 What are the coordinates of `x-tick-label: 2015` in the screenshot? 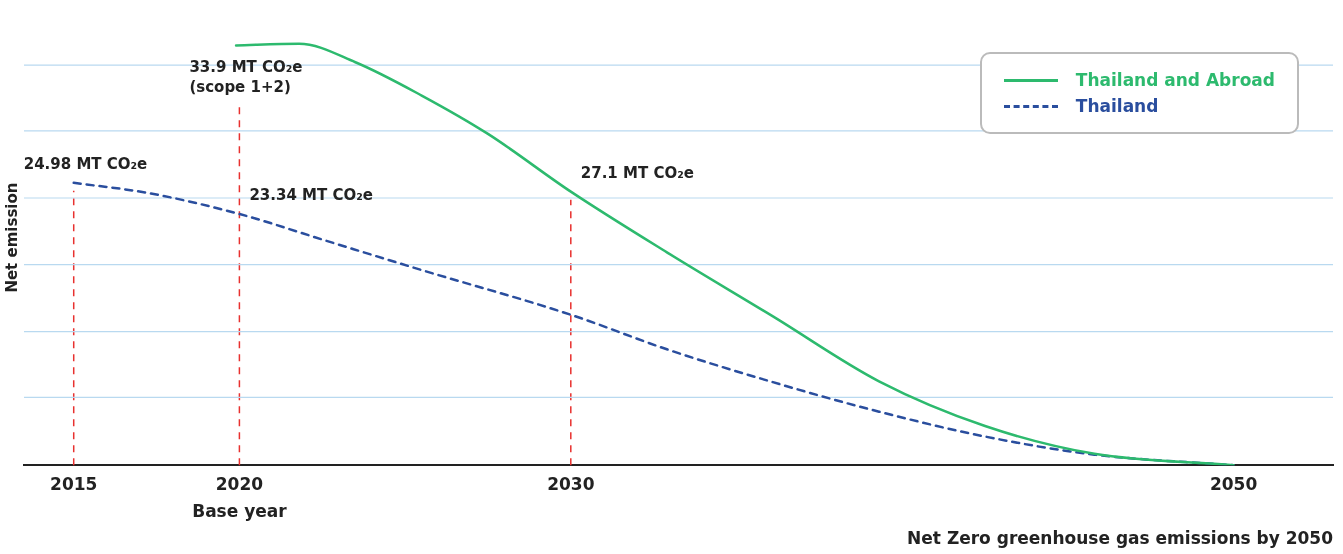 It's located at (74, 483).